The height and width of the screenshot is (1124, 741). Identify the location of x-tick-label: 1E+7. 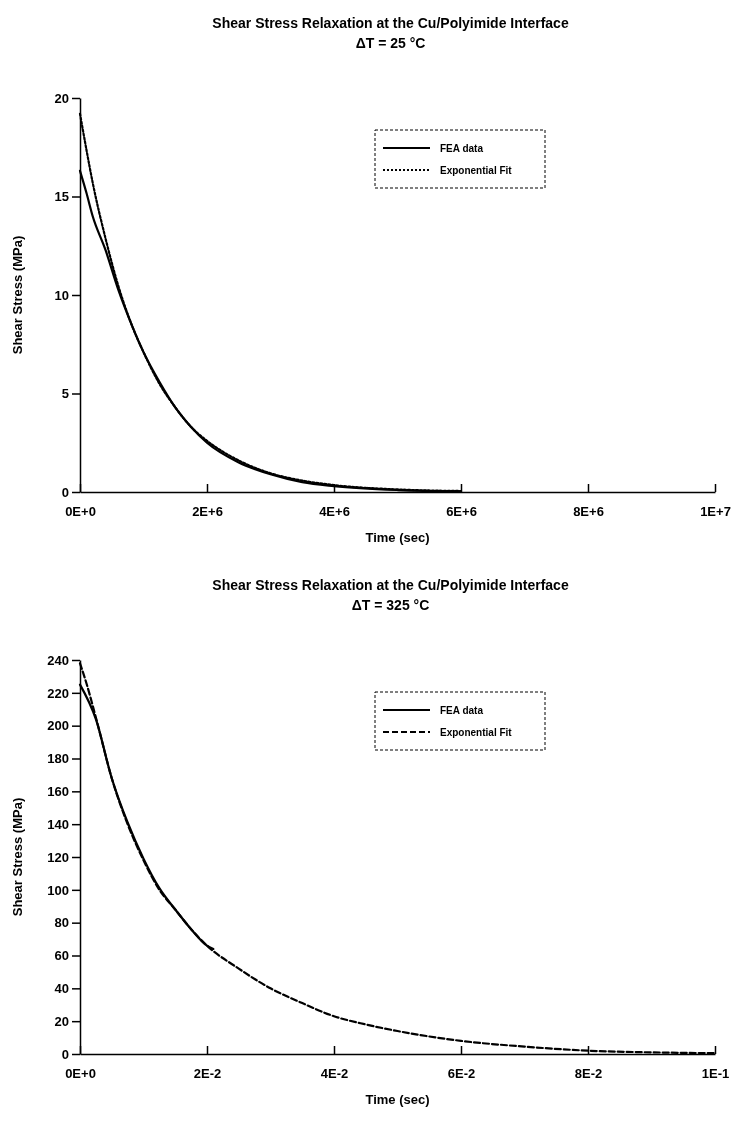
(715, 511).